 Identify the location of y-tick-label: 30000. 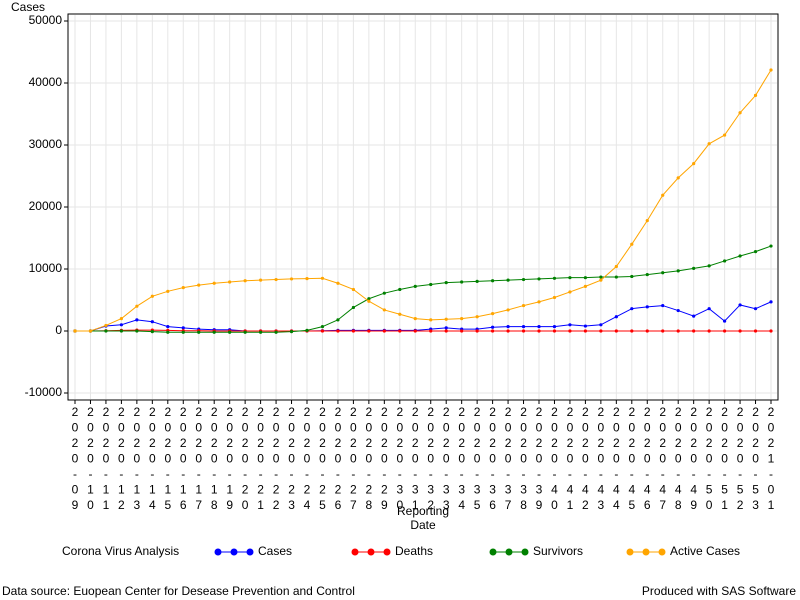
(46, 144).